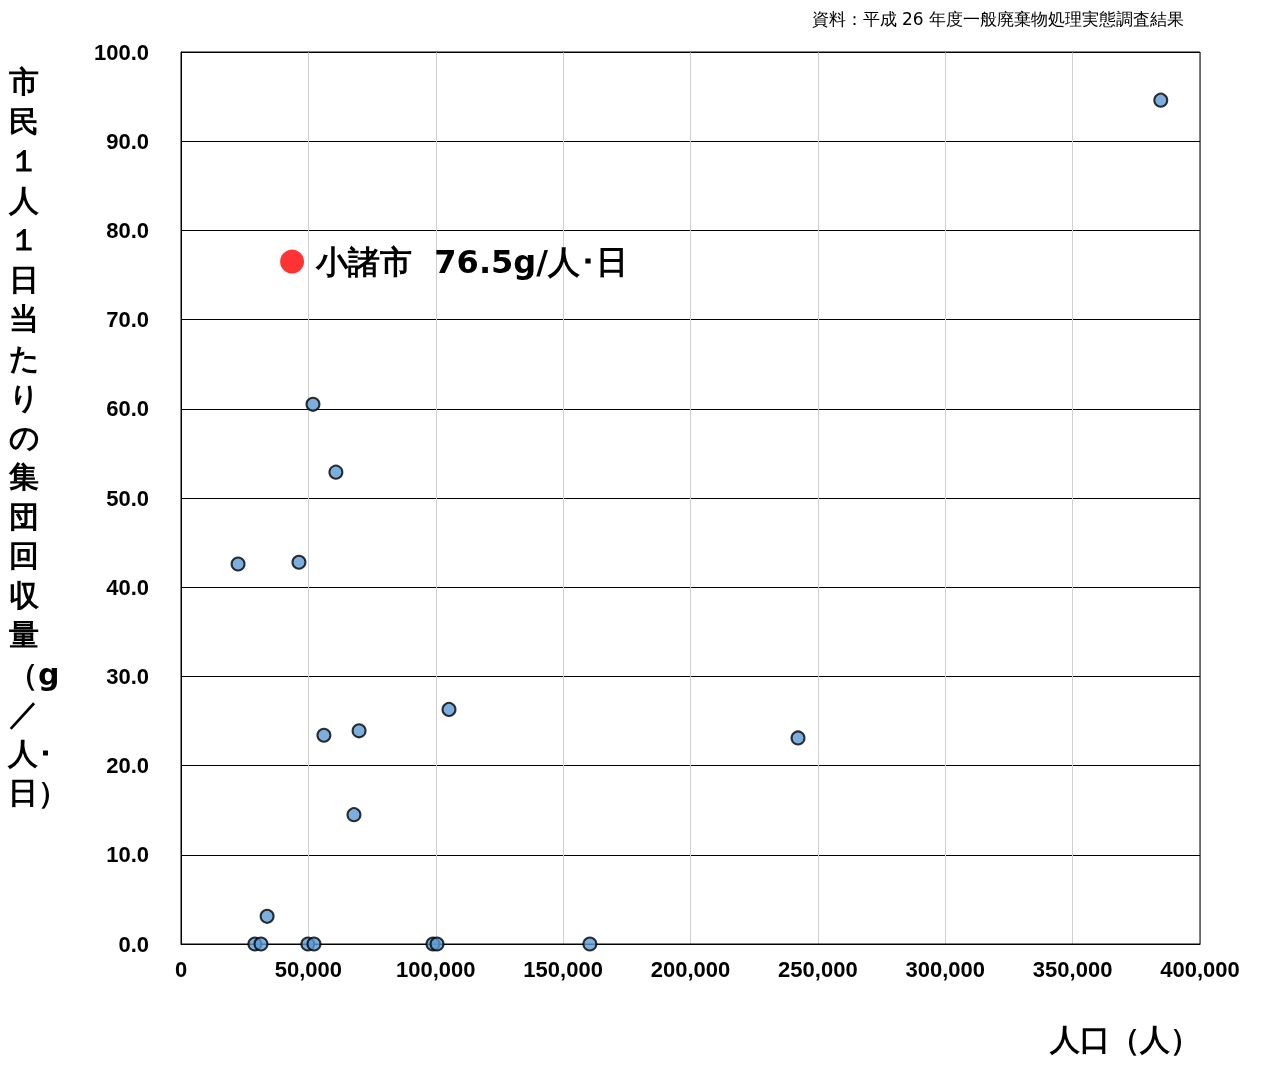  Describe the element at coordinates (563, 969) in the screenshot. I see `x-tick-label: 150,000` at that location.